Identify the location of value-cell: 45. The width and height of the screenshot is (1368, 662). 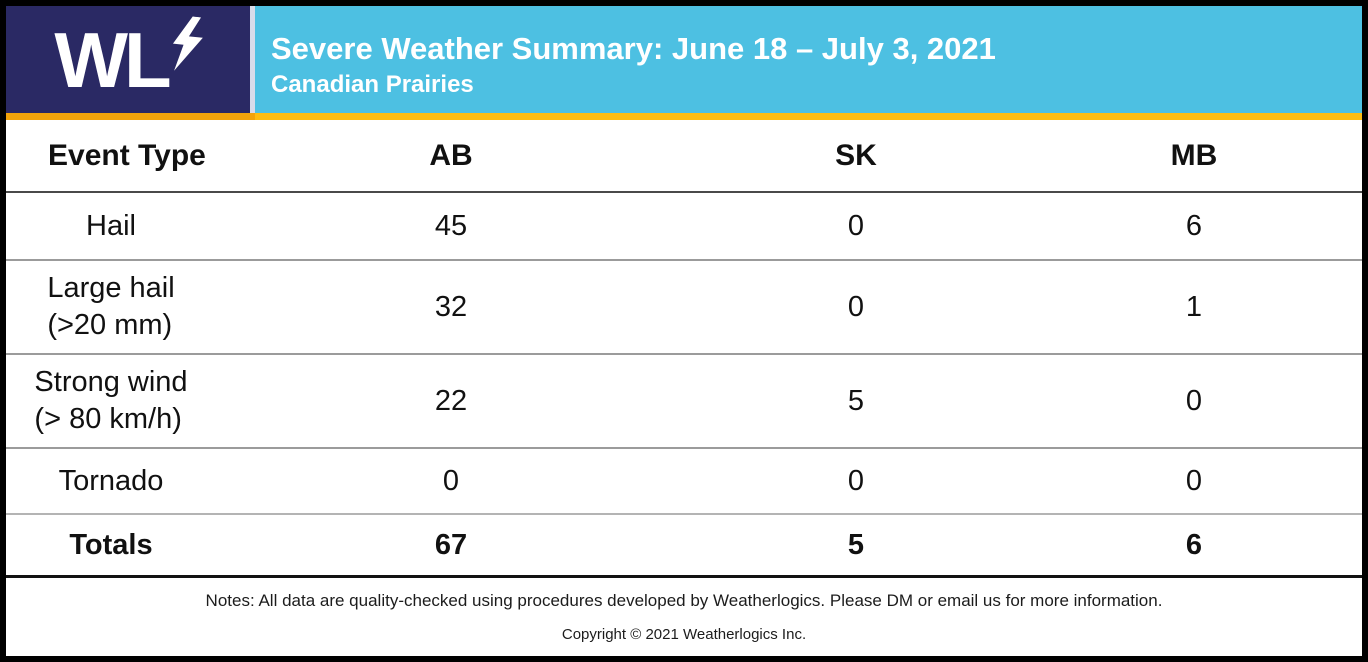
(451, 225).